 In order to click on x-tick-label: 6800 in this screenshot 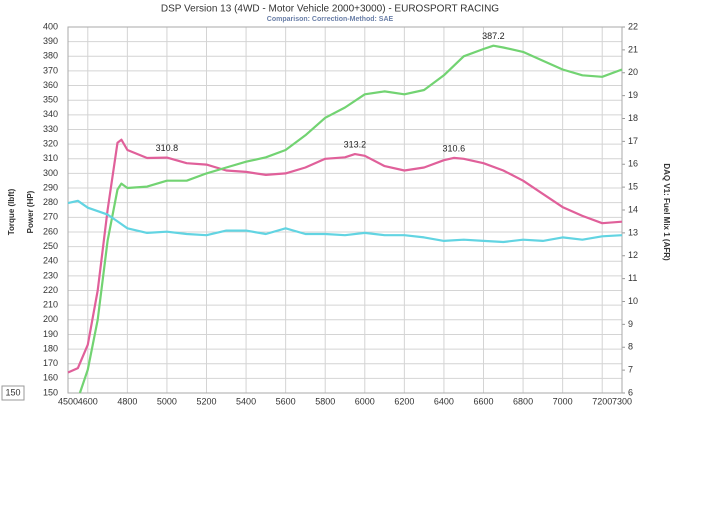, I will do `click(523, 401)`.